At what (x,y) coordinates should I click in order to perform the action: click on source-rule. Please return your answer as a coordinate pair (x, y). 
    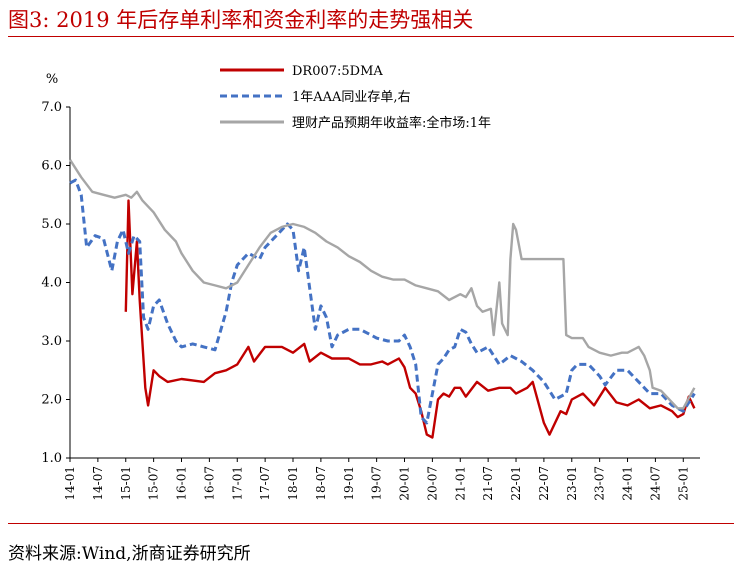
    Looking at the image, I should click on (371, 523).